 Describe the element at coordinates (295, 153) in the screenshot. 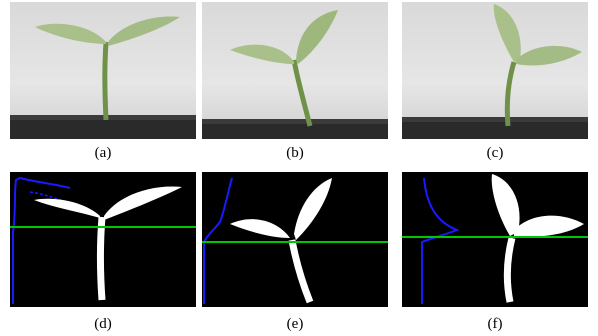

I see `caption-b: (b)` at that location.